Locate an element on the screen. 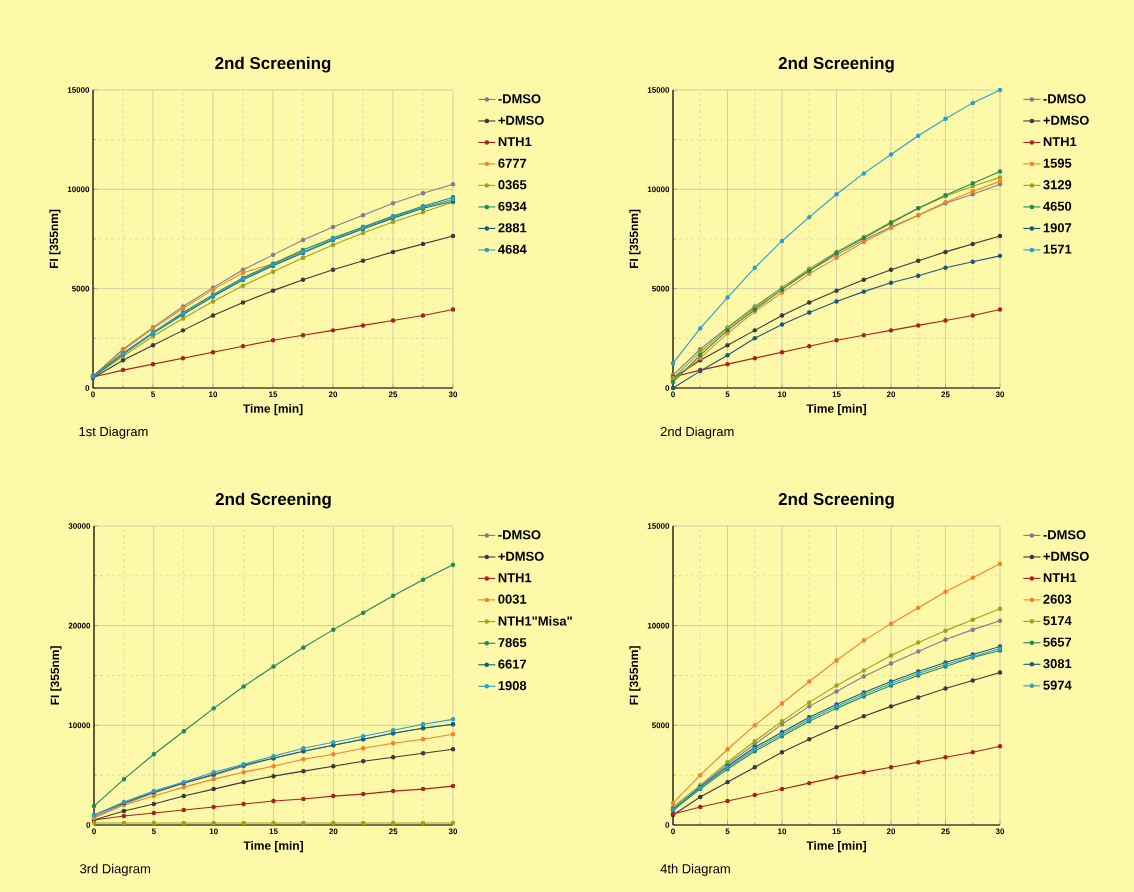 This screenshot has width=1134, height=892. legend-label: 5174 is located at coordinates (1057, 621).